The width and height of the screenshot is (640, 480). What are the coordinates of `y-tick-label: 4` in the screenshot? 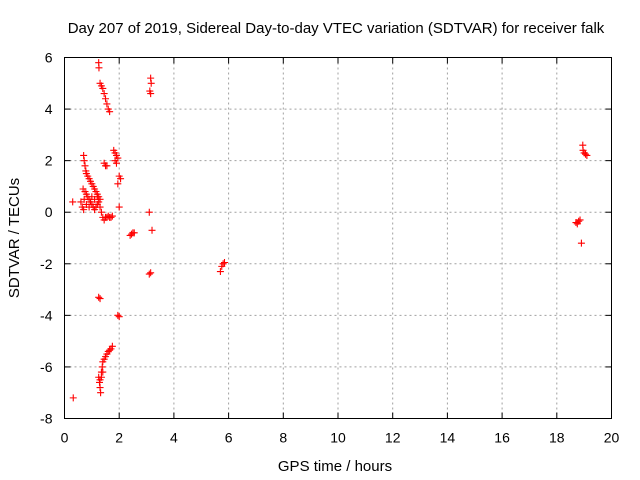 It's located at (49, 109).